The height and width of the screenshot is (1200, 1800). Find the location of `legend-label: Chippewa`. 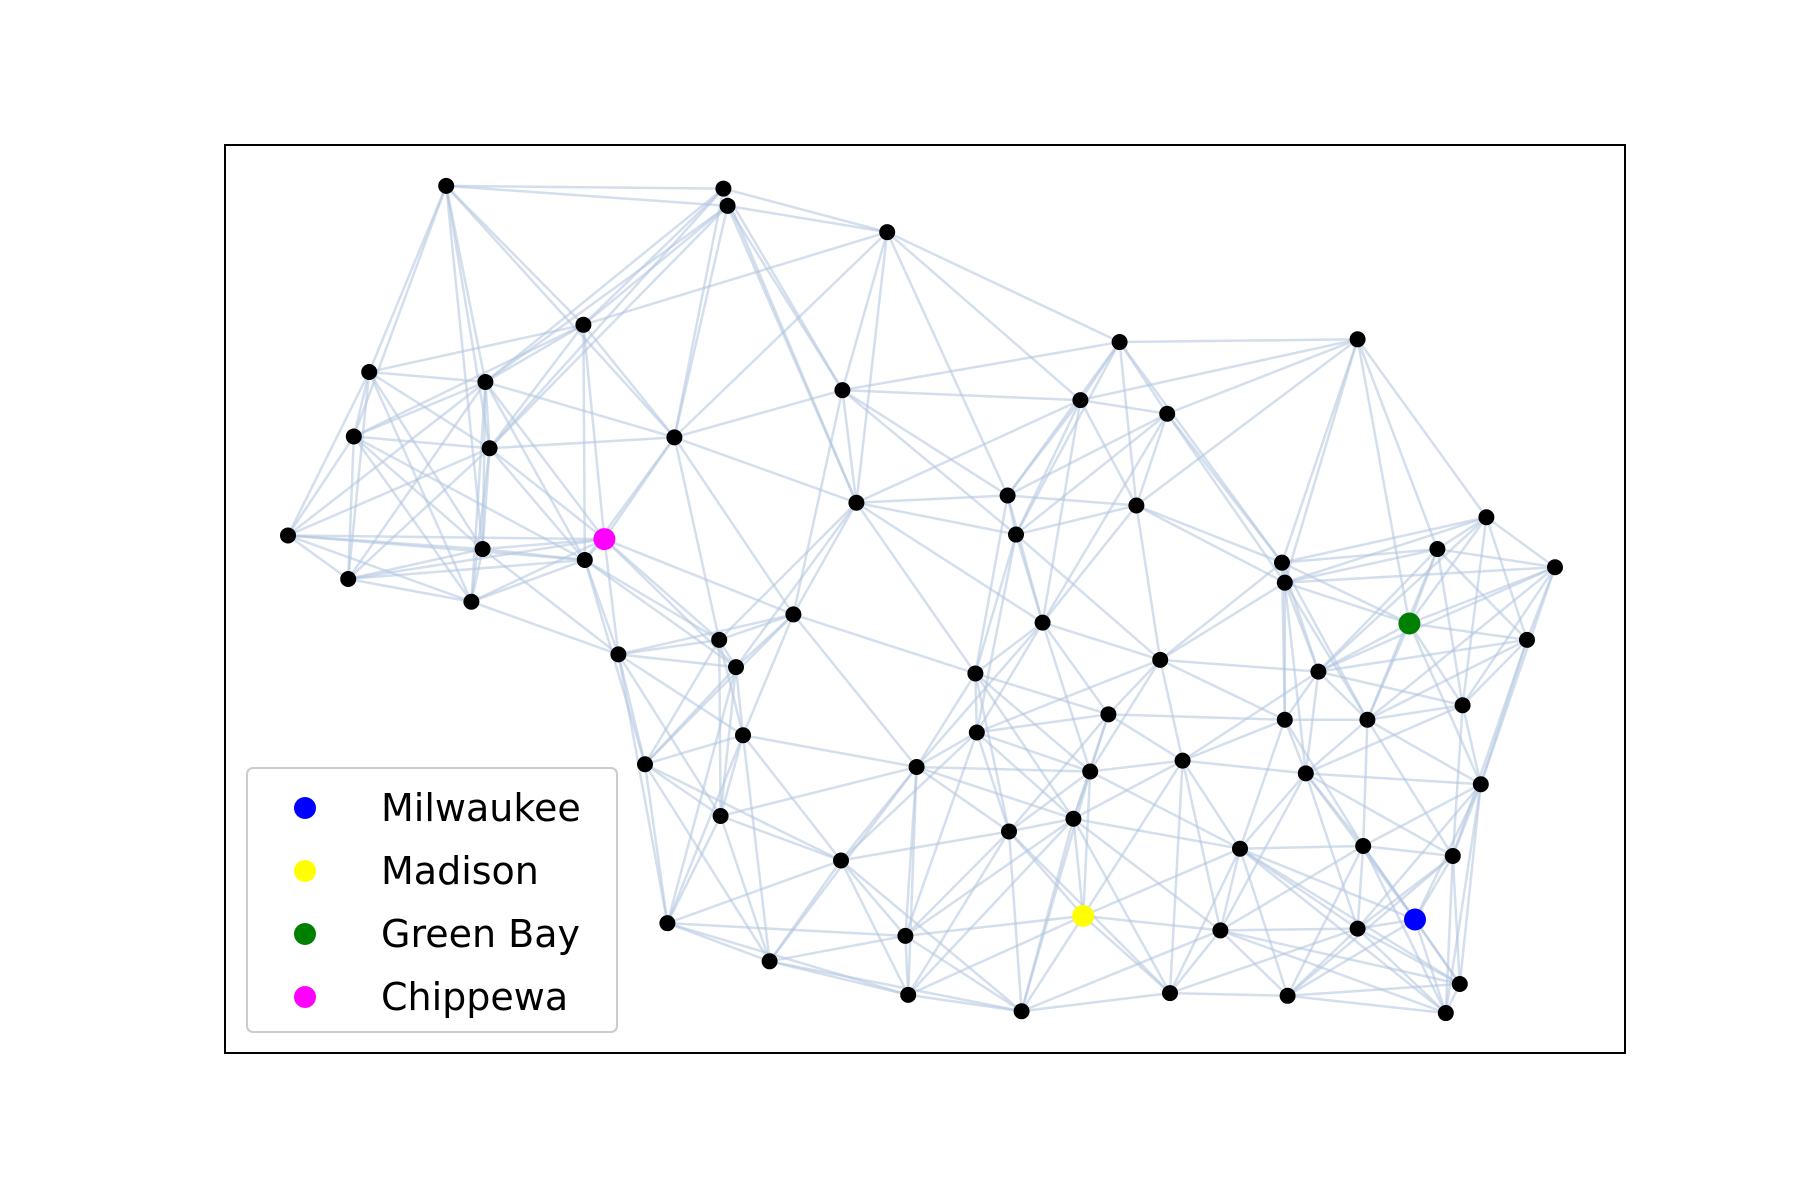

legend-label: Chippewa is located at coordinates (474, 997).